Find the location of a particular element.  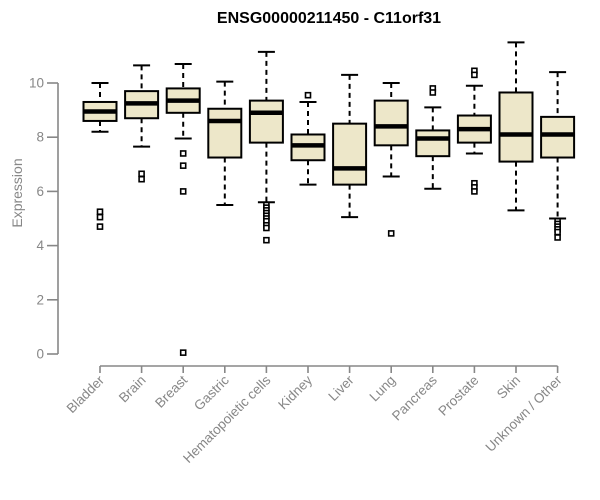

box-skin is located at coordinates (516, 126).